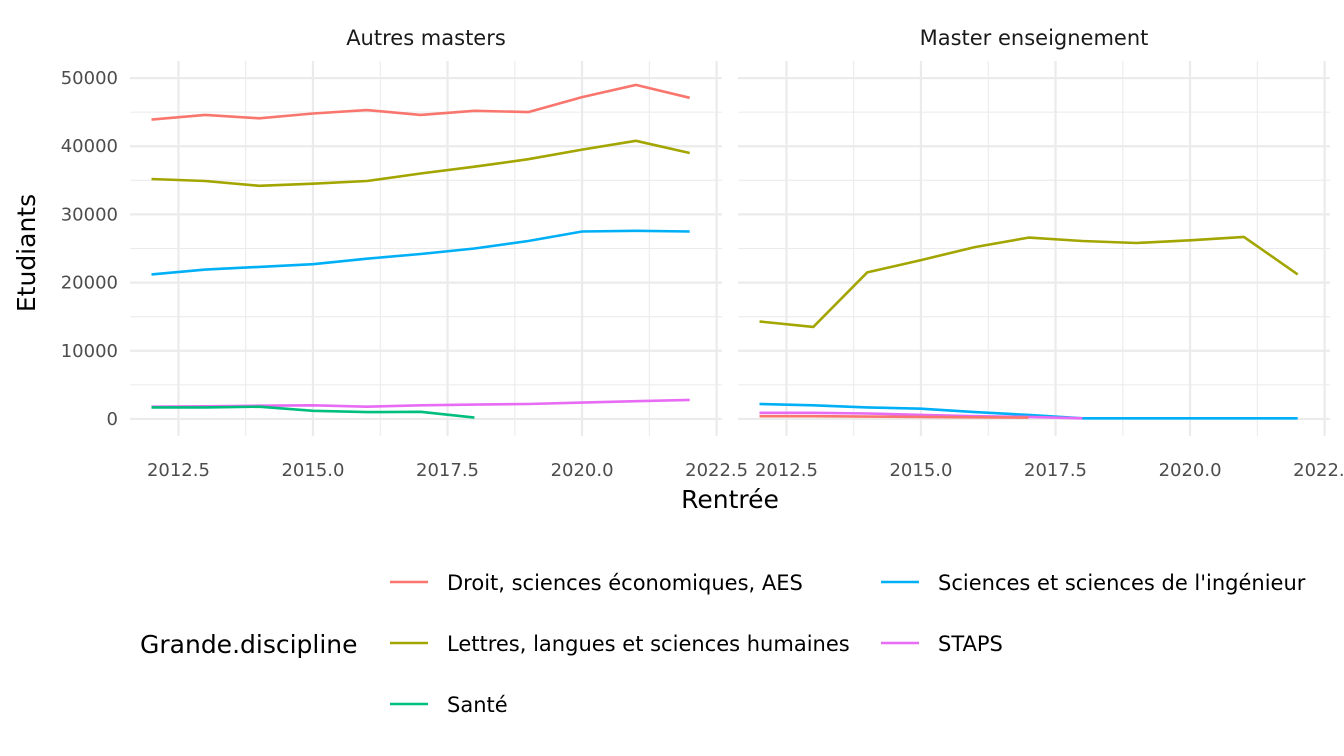  I want to click on series-line-sant, so click(313, 412).